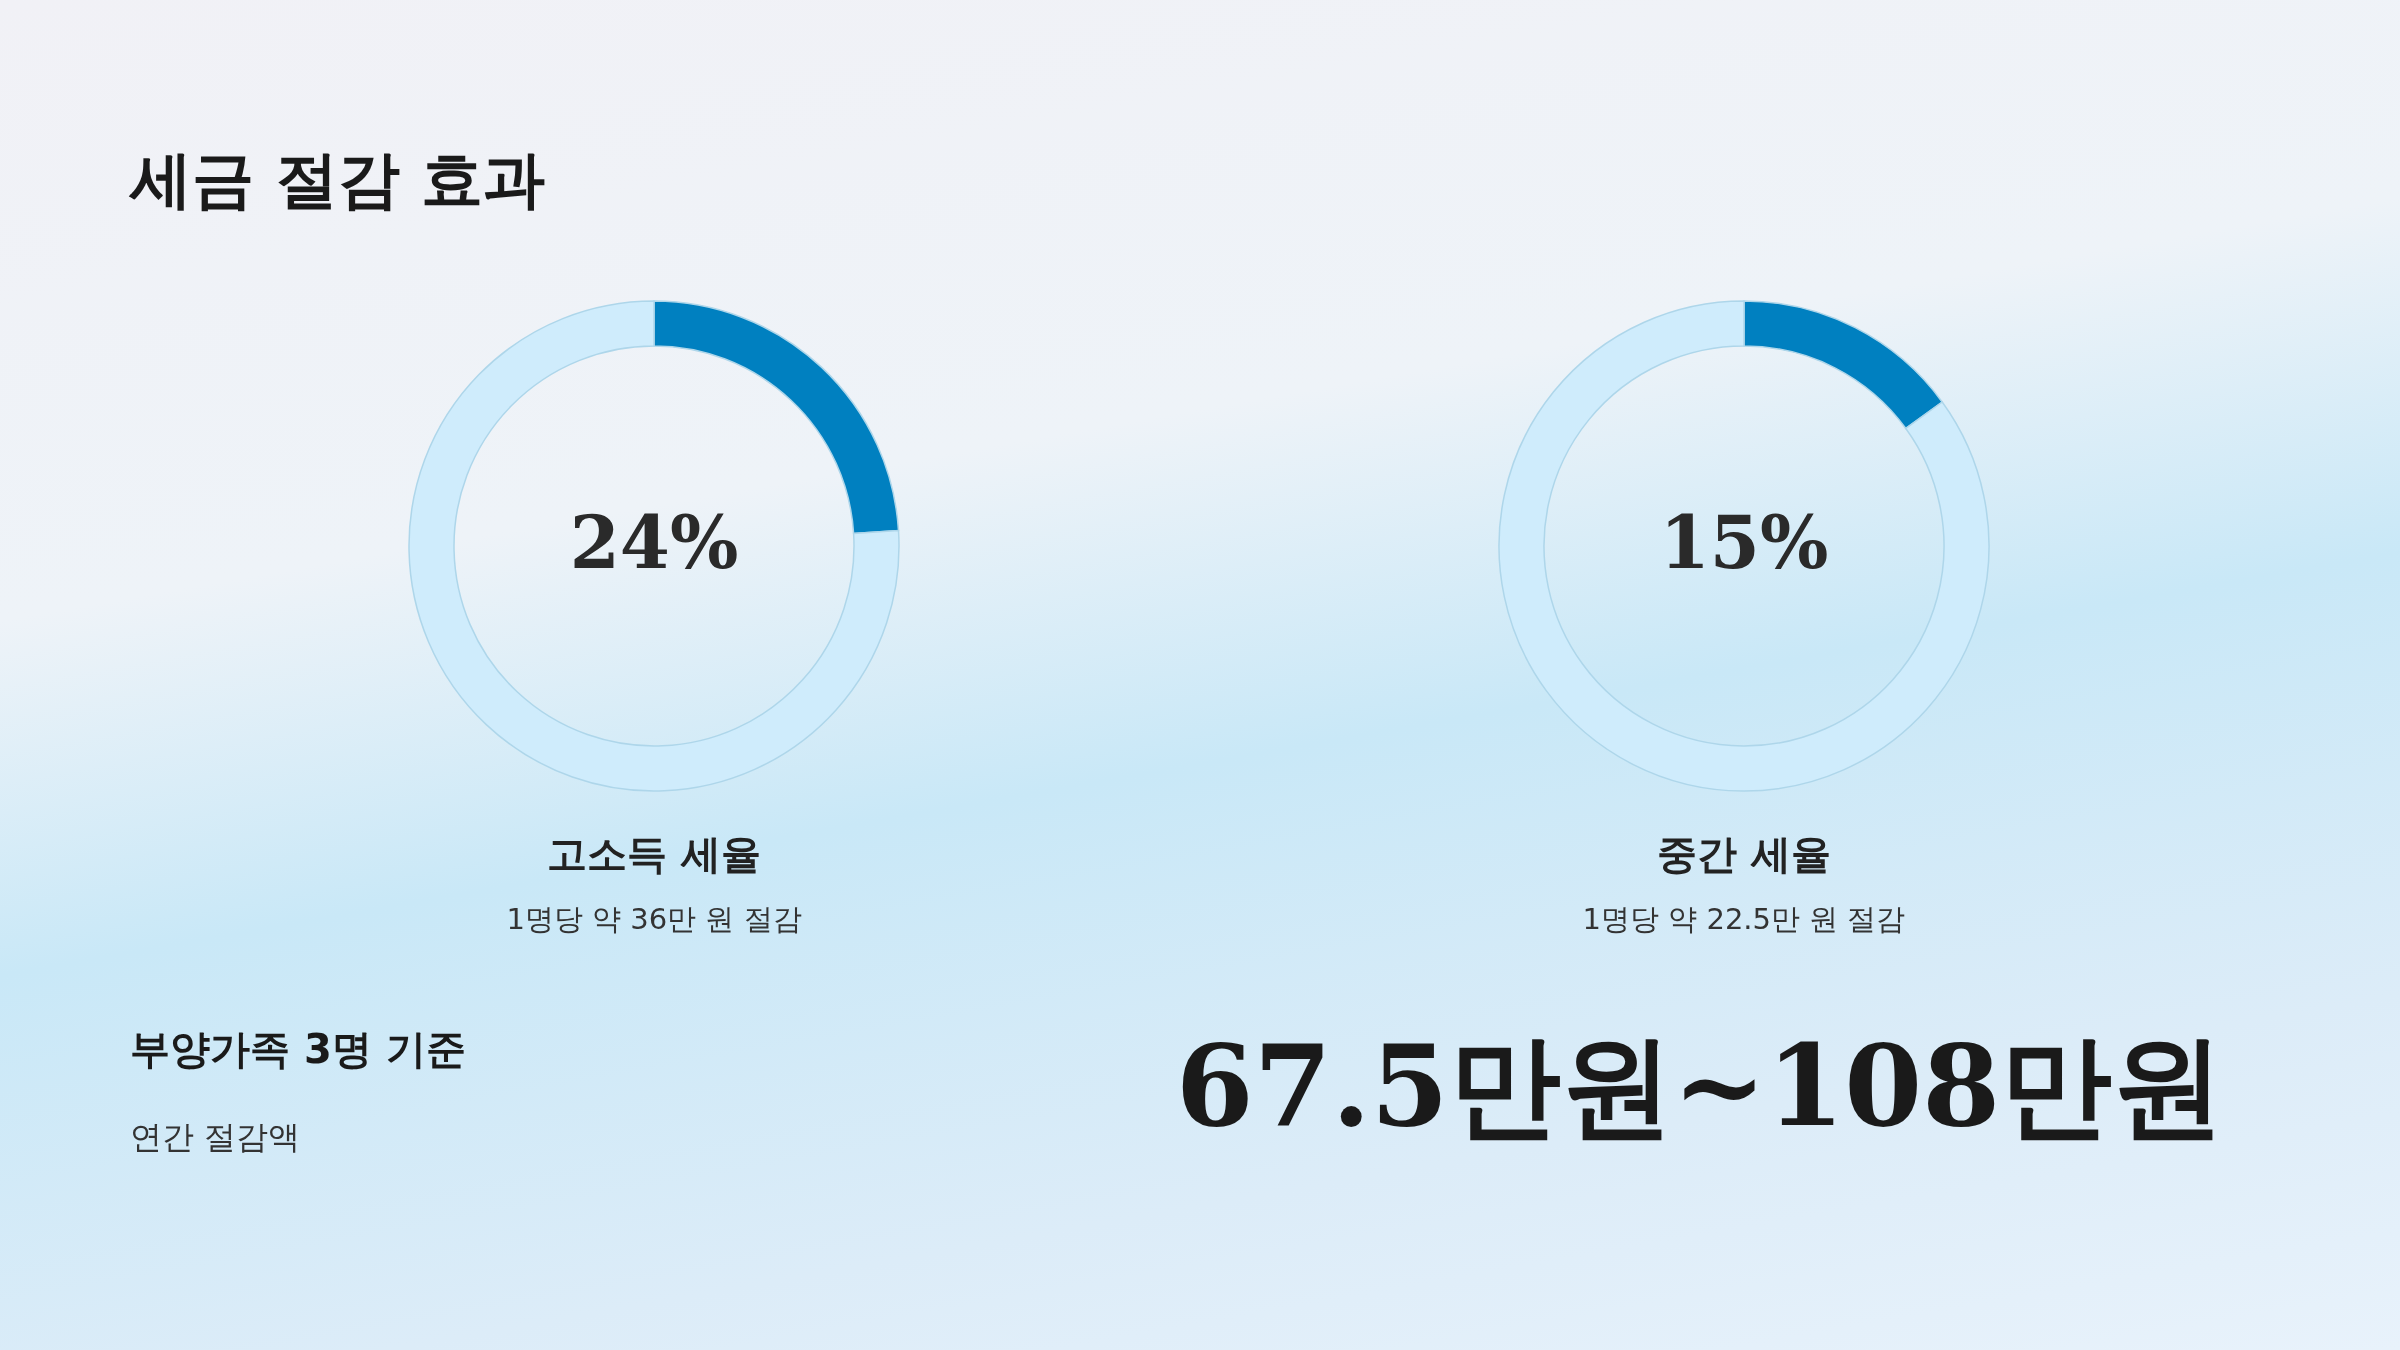 Image resolution: width=2400 pixels, height=1350 pixels. Describe the element at coordinates (1744, 854) in the screenshot. I see `text: 중간 세율` at that location.